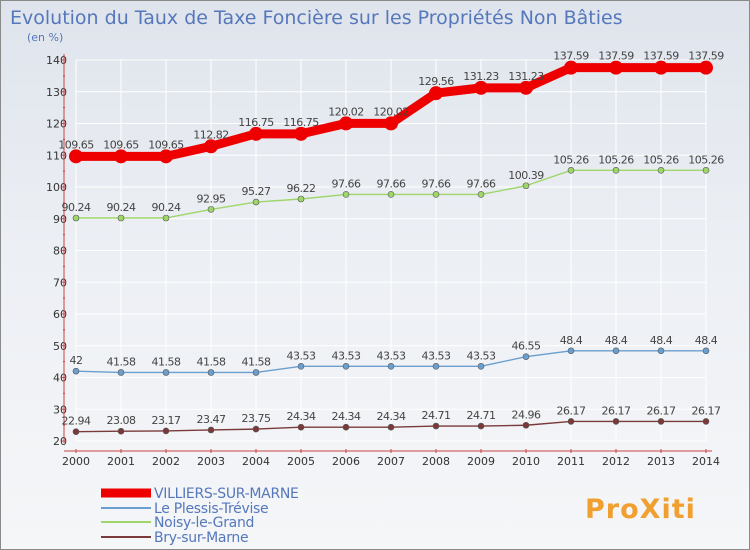 This screenshot has width=750, height=550. Describe the element at coordinates (121, 420) in the screenshot. I see `data-label: 23.08` at that location.